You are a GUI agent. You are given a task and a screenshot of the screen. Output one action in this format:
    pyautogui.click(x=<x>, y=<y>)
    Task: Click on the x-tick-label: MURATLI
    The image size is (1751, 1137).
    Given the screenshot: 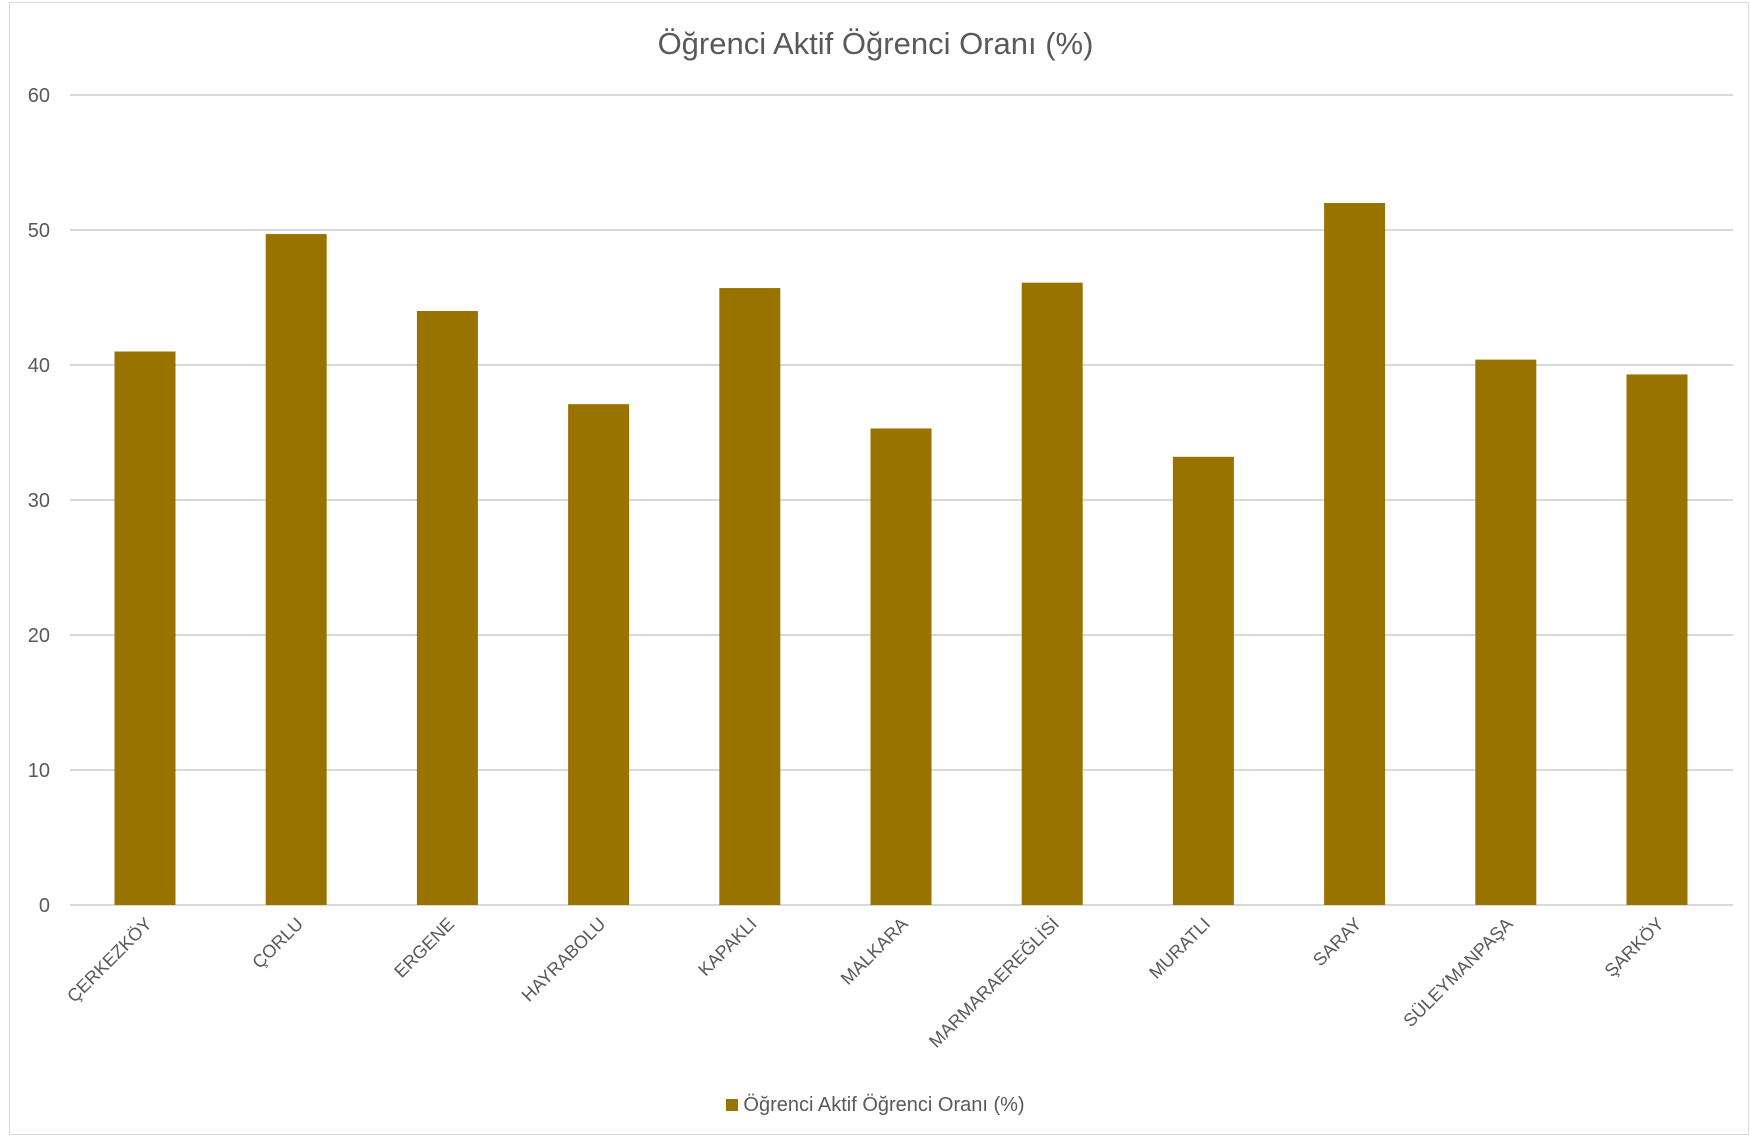 What is the action you would take?
    pyautogui.click(x=1179, y=948)
    